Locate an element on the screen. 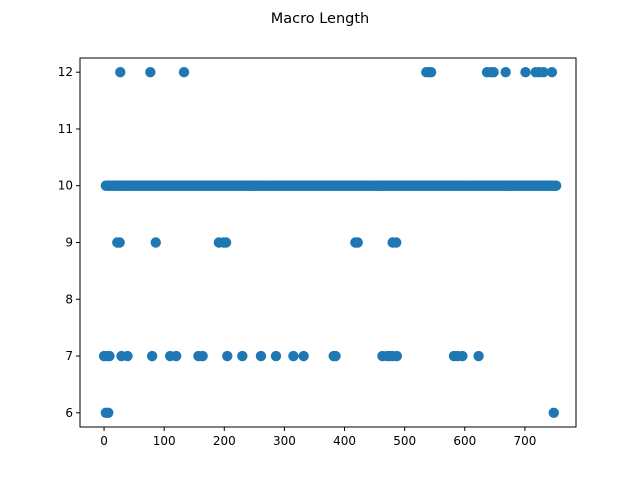 The height and width of the screenshot is (480, 640). x-tick-label: 300 is located at coordinates (284, 441).